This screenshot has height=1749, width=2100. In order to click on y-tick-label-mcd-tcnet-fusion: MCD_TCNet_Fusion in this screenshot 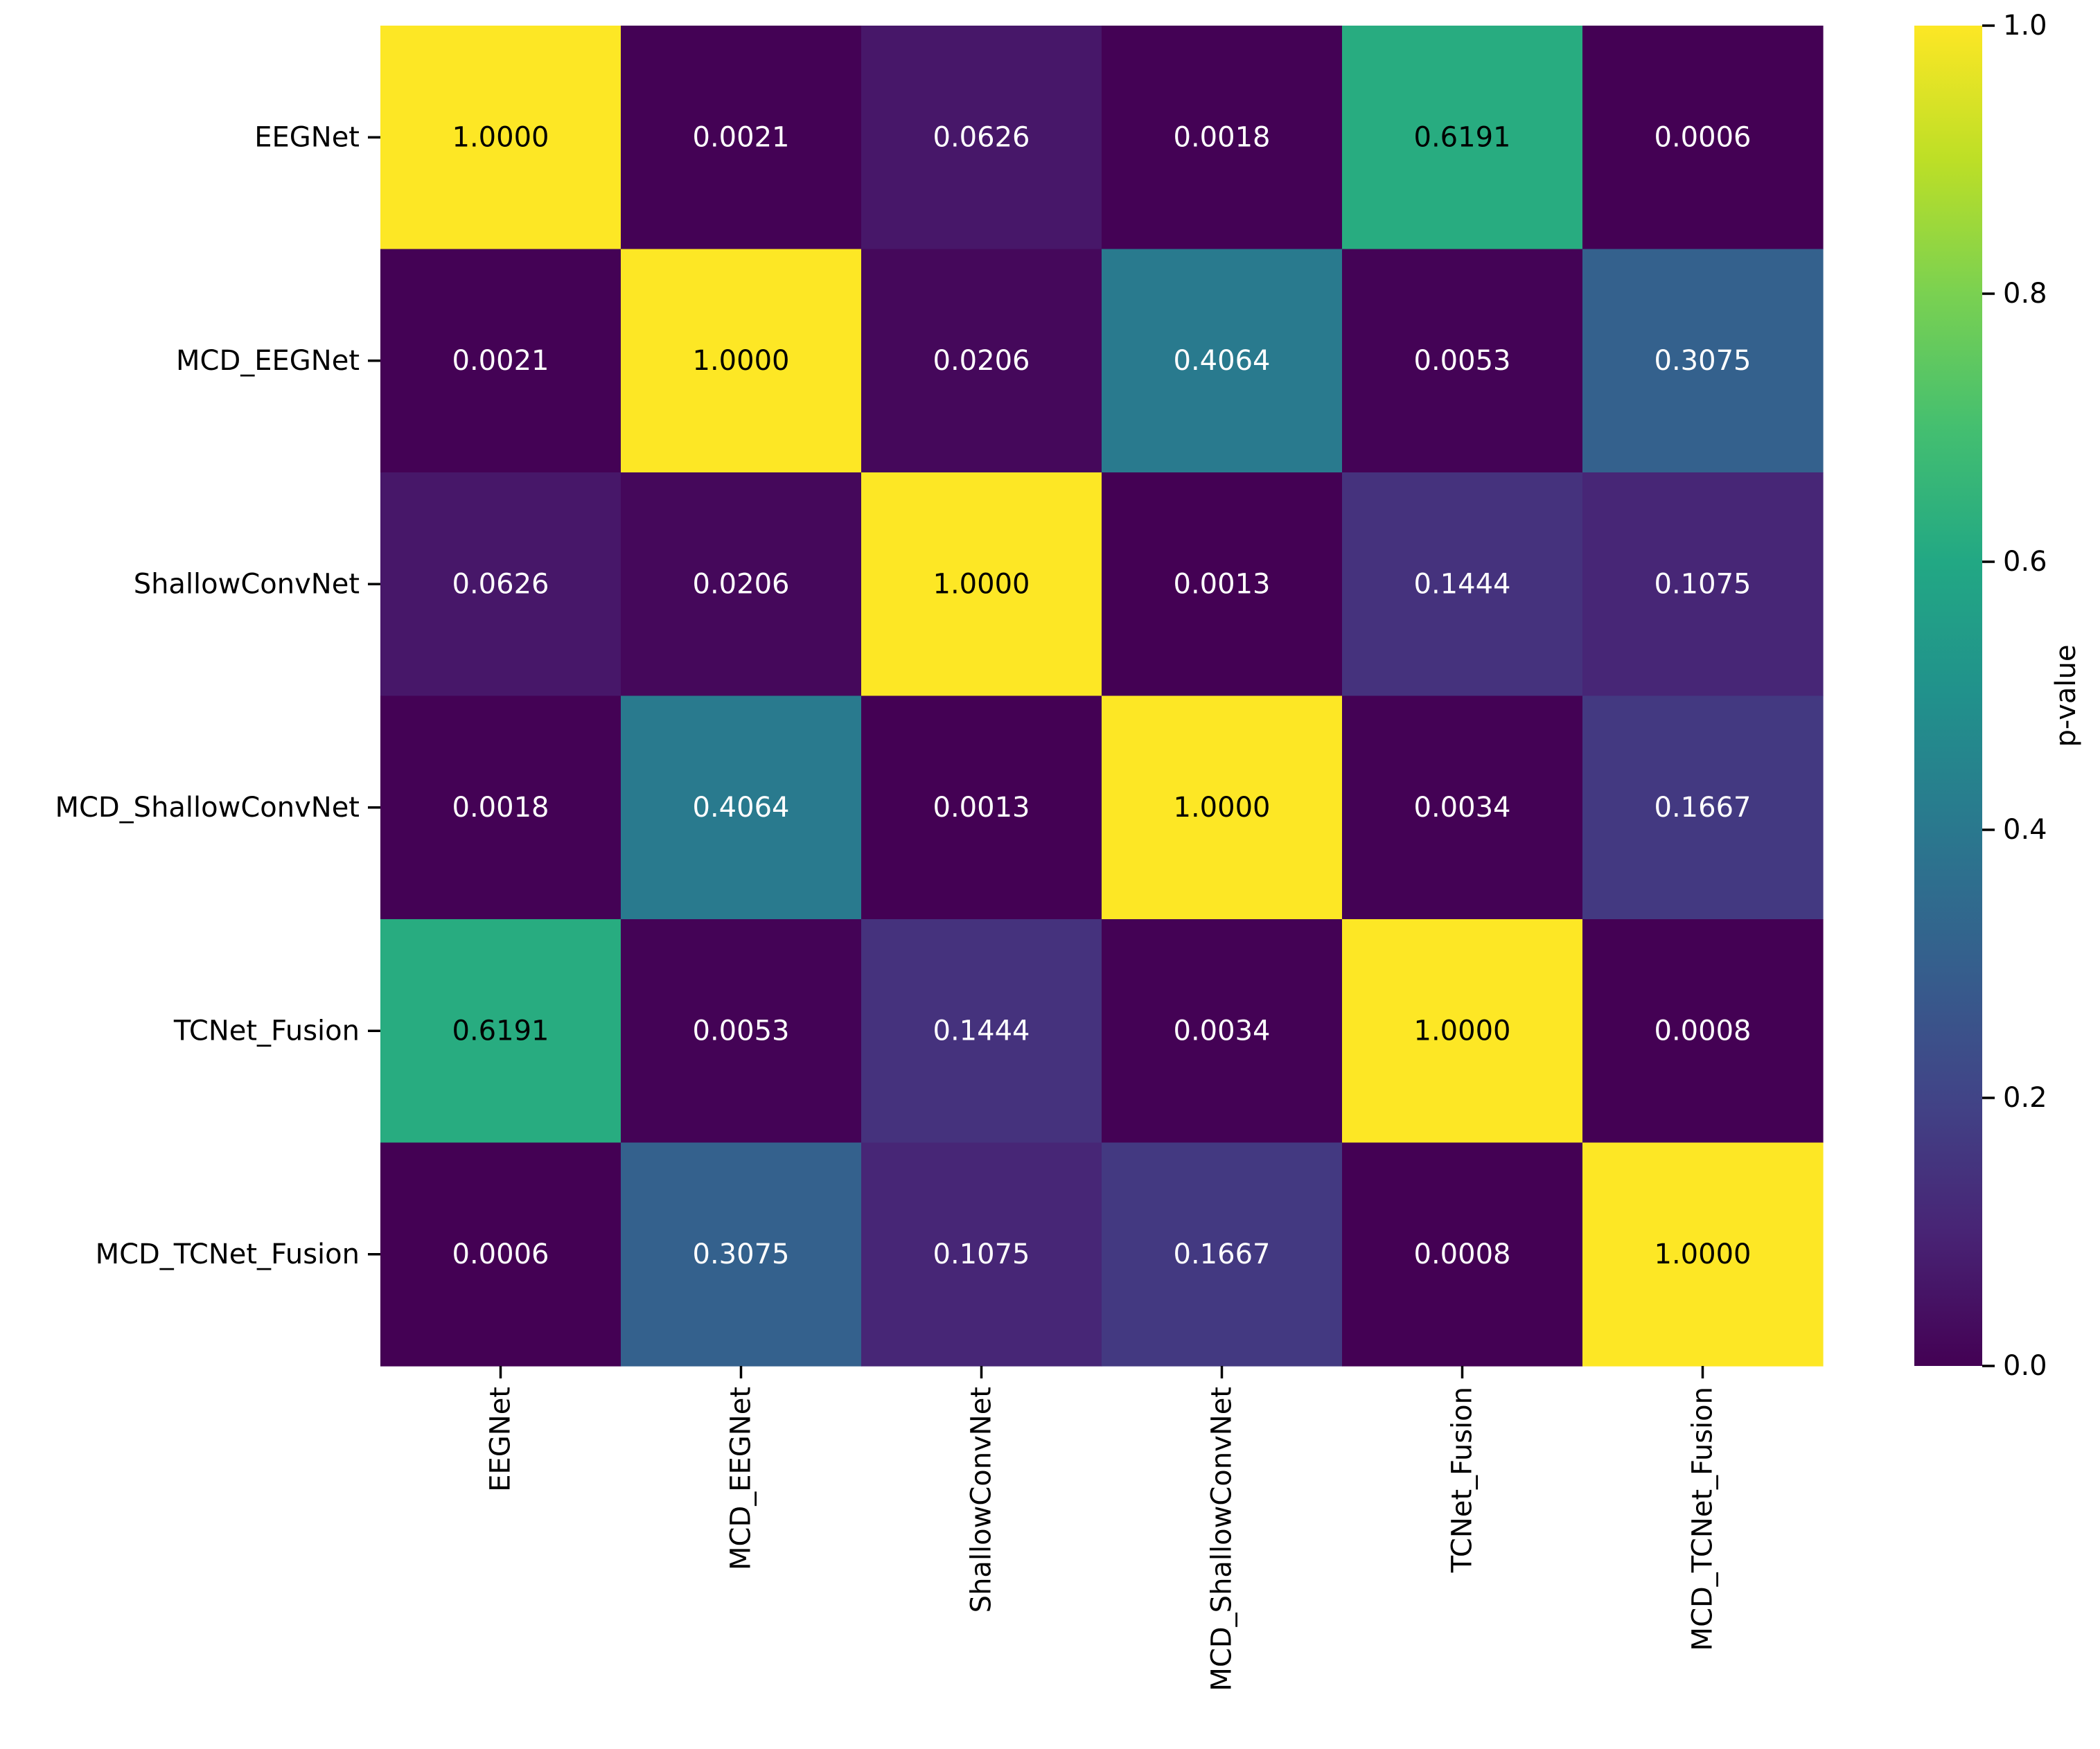, I will do `click(228, 1254)`.